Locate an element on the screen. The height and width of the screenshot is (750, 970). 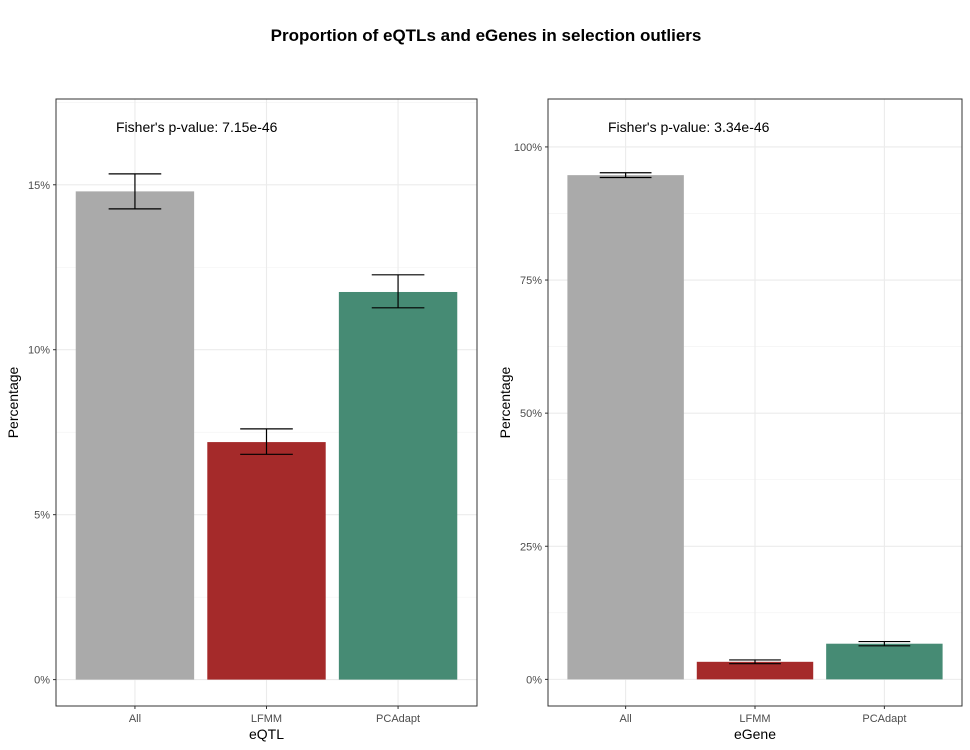
y-tick-label: 15% is located at coordinates (39, 186).